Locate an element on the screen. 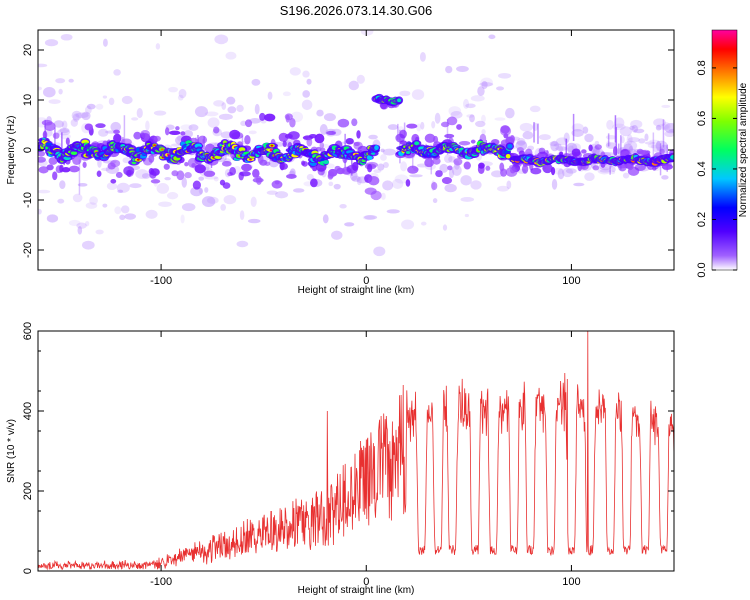  spectrogram-y-tick-label: -10 is located at coordinates (28, 200).